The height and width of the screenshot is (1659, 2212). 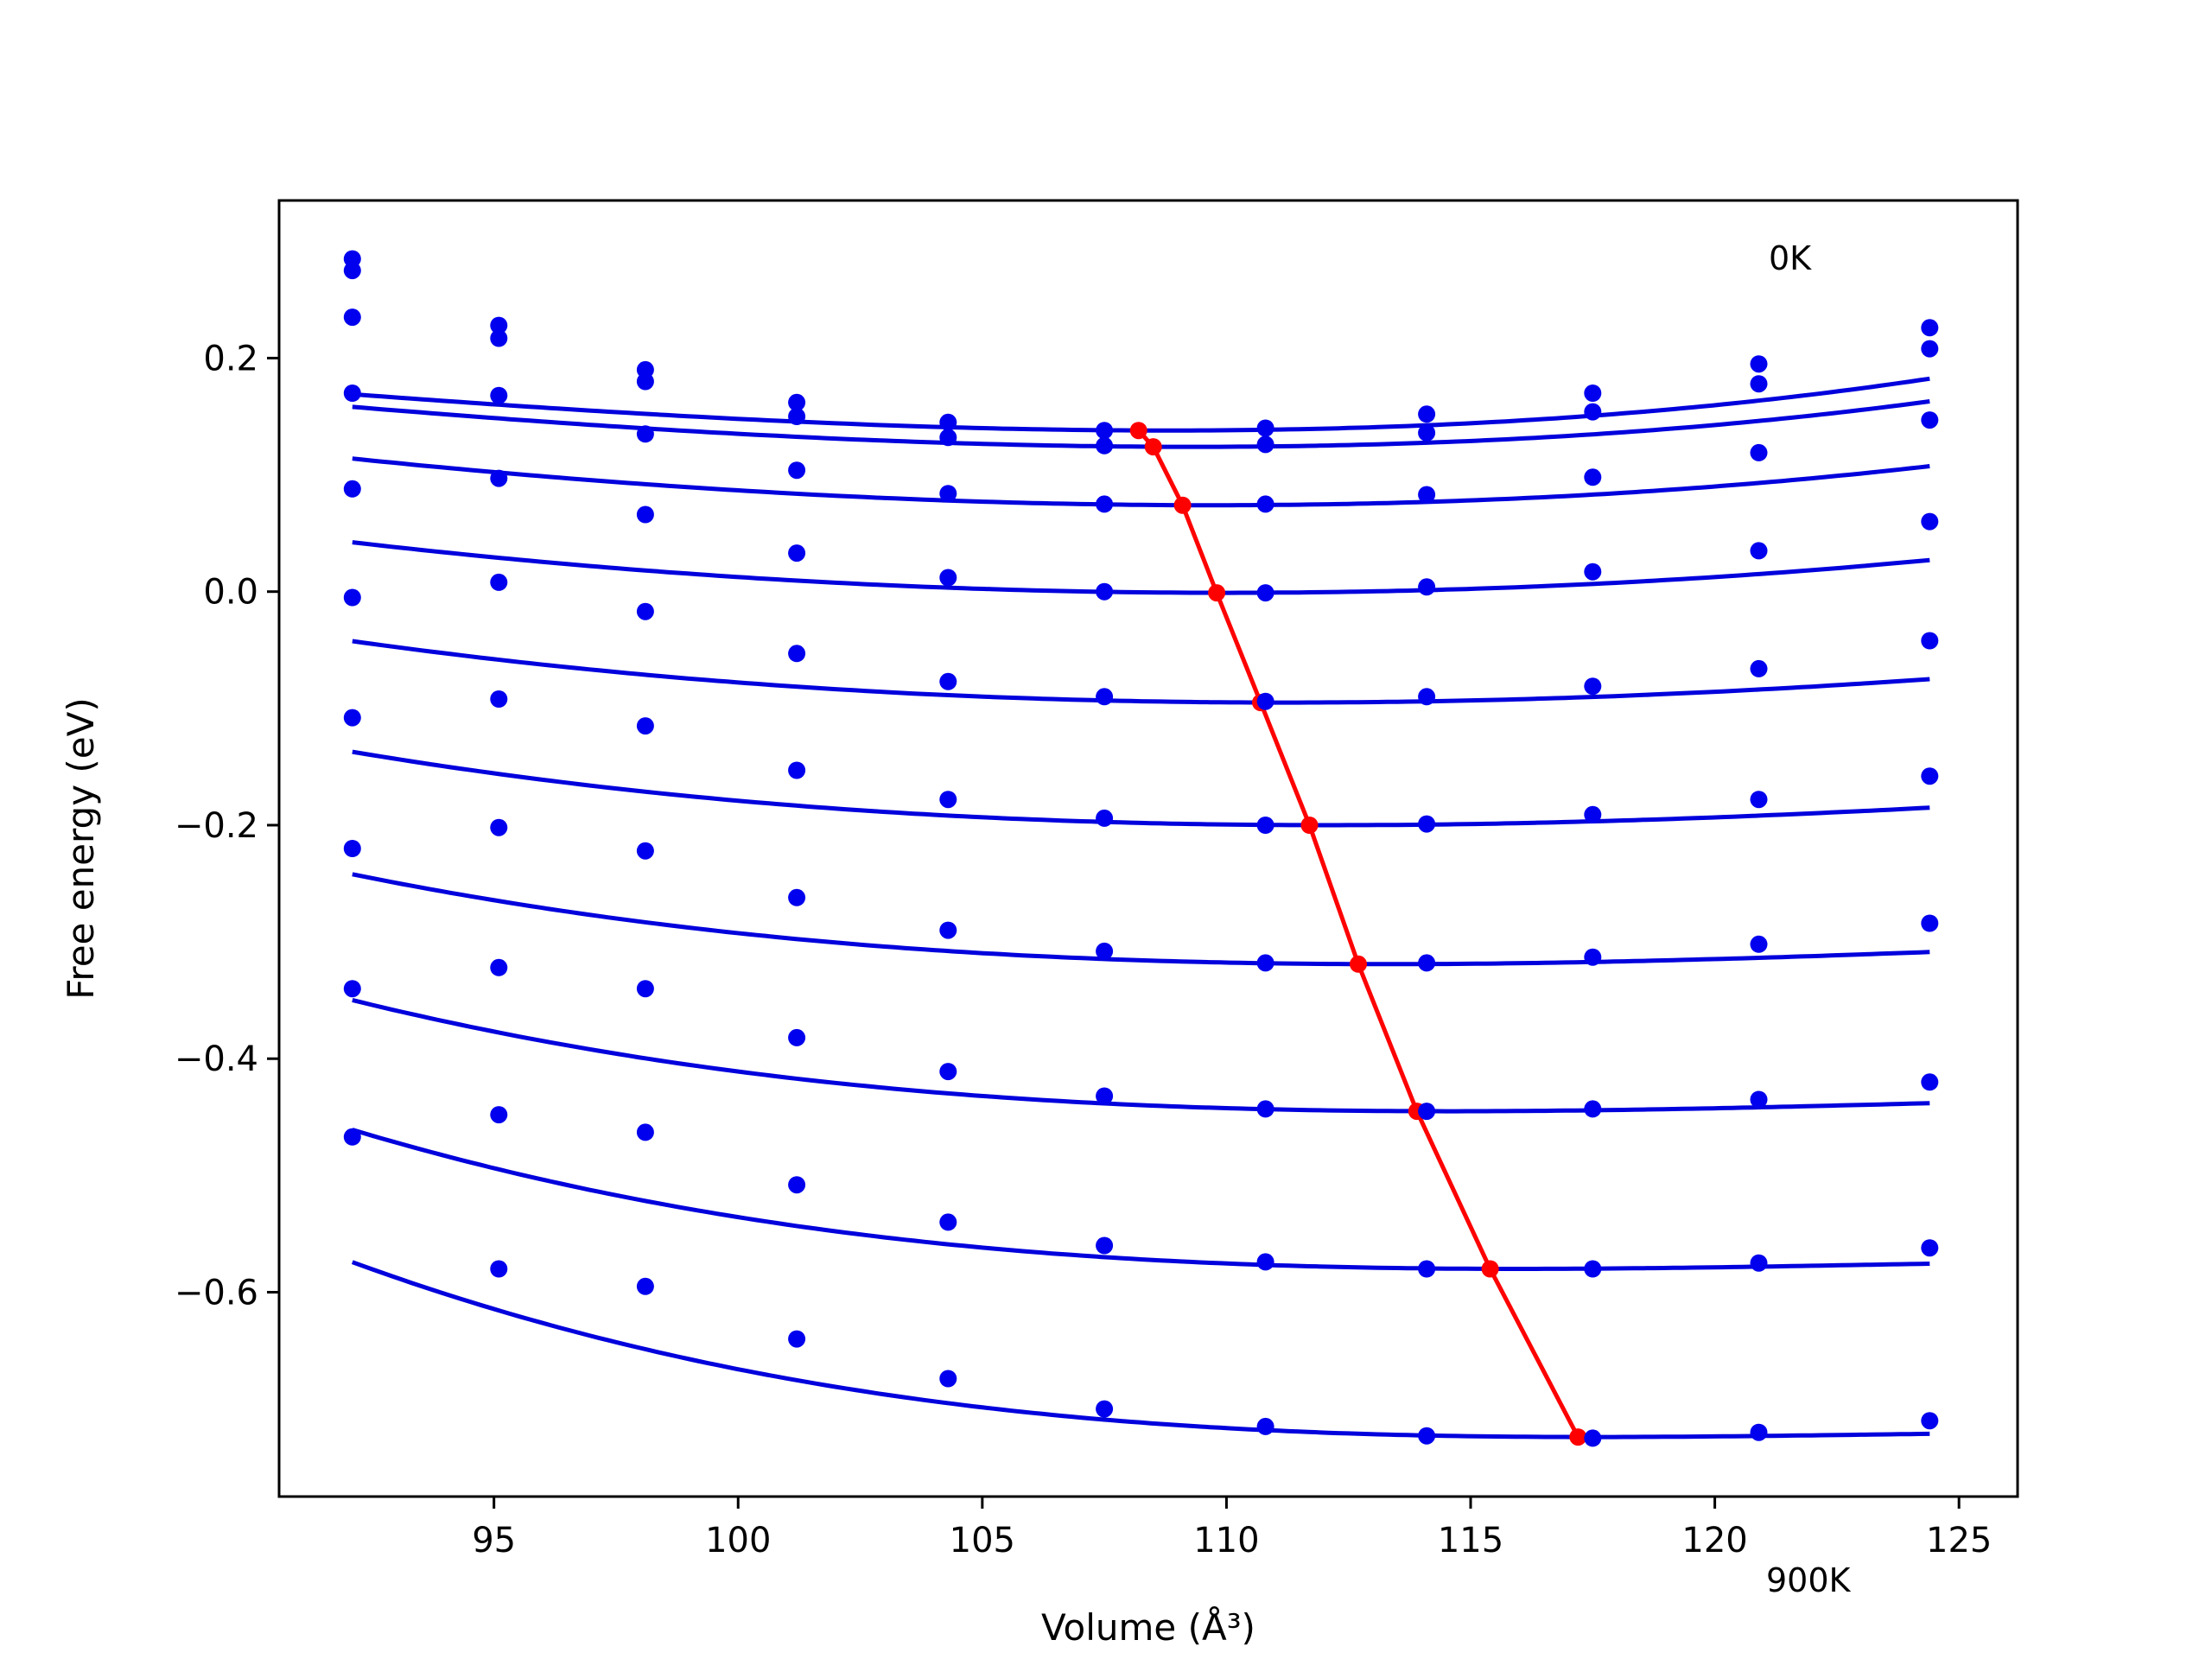 I want to click on y-tick-label: 0.0, so click(x=231, y=593).